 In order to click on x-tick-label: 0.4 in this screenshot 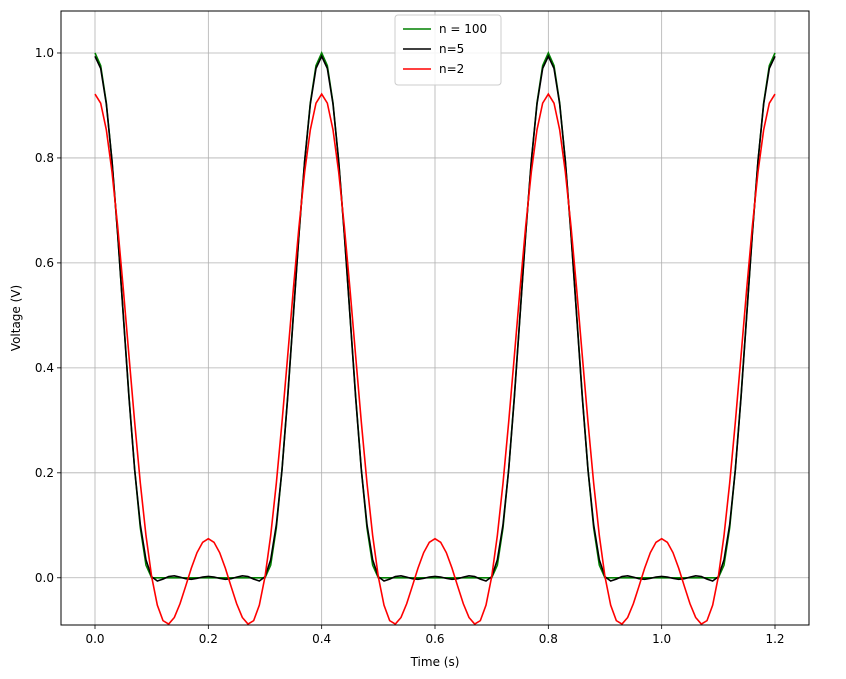, I will do `click(321, 639)`.